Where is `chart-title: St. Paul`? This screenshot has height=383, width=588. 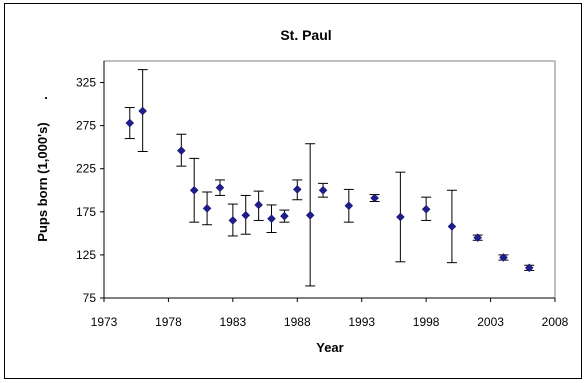
chart-title: St. Paul is located at coordinates (305, 35).